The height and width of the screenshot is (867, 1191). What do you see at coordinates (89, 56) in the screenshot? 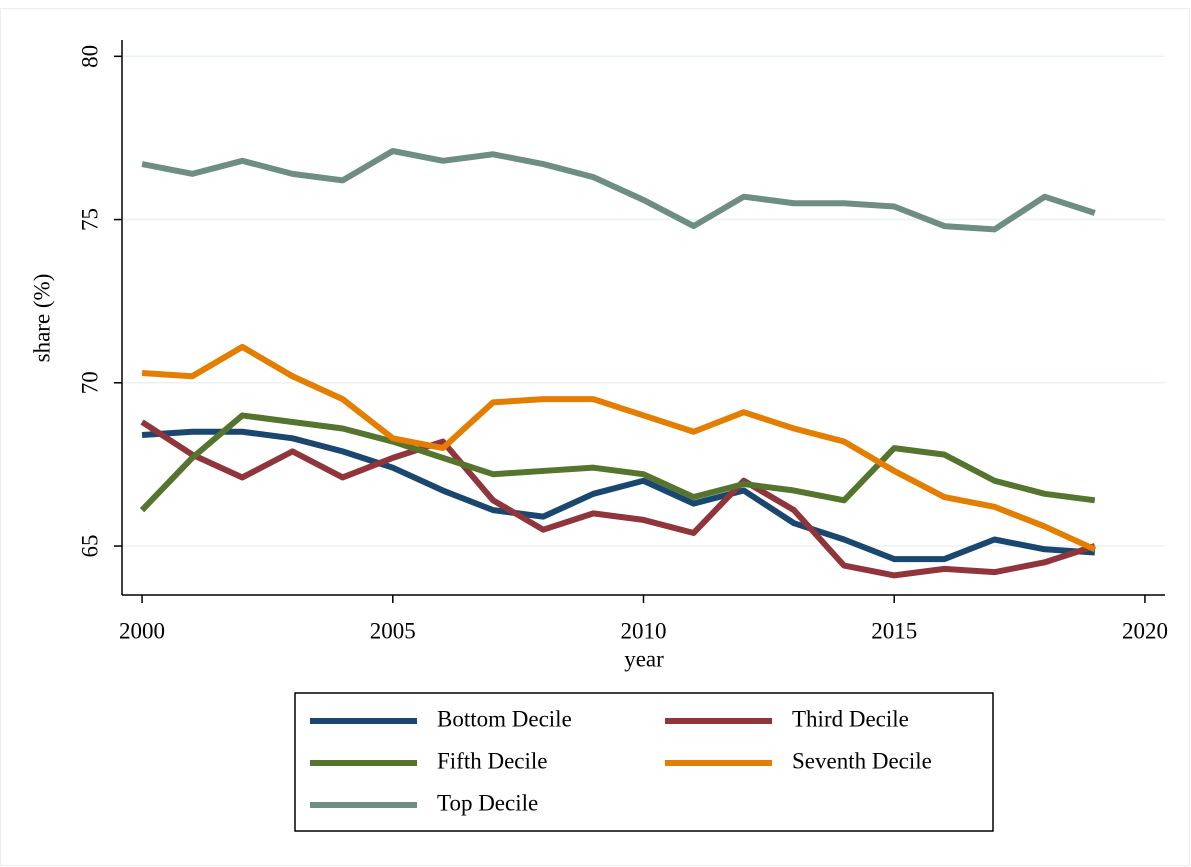
I see `y-tick-label: 80` at bounding box center [89, 56].